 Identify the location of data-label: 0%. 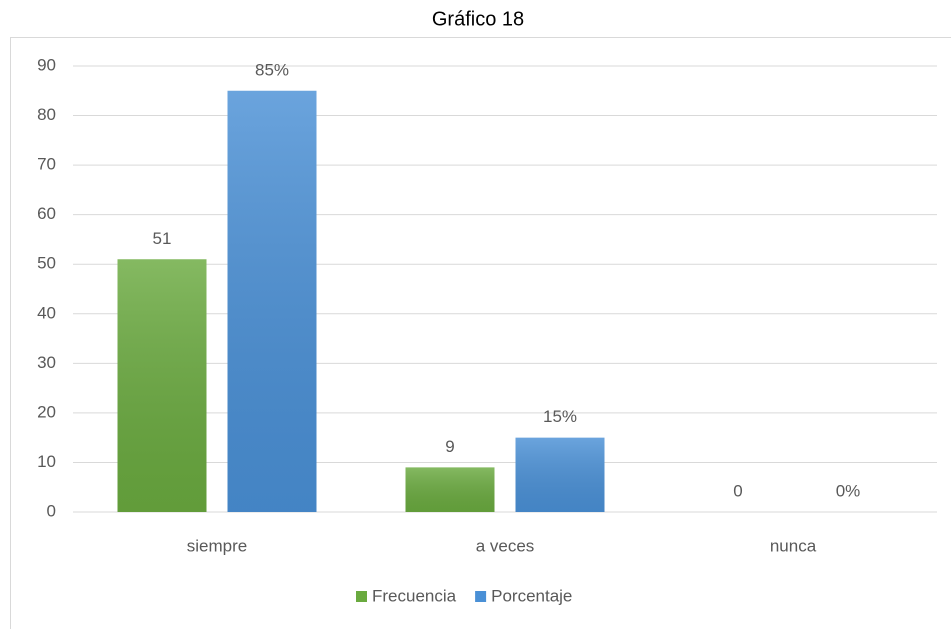
(848, 490).